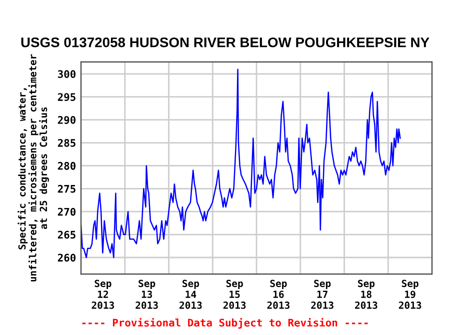 This screenshot has height=335, width=450. I want to click on x-tick-label: Sep 16 2013, so click(278, 294).